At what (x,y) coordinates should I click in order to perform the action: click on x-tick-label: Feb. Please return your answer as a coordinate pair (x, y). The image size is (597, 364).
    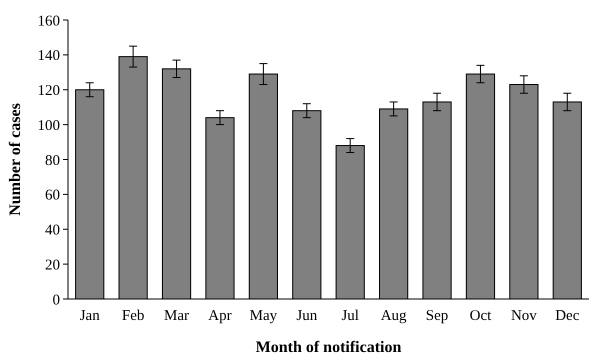
    Looking at the image, I should click on (133, 316).